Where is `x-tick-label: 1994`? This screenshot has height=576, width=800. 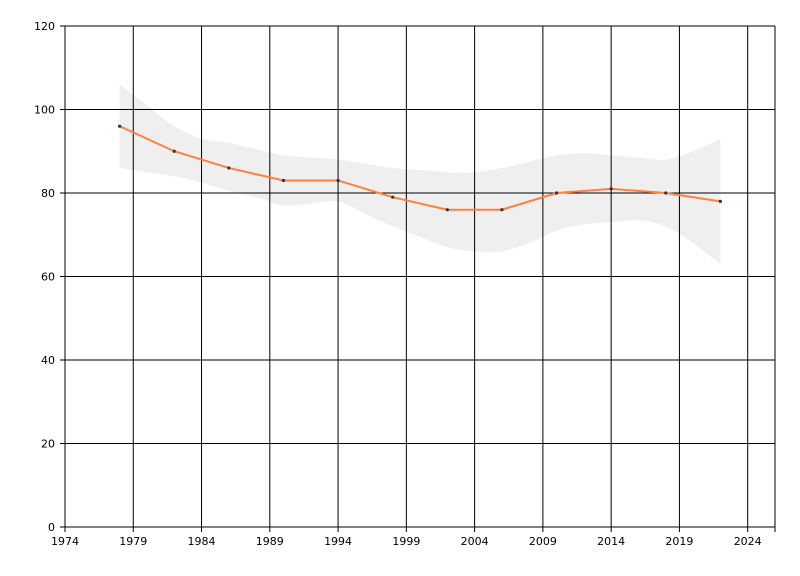 x-tick-label: 1994 is located at coordinates (338, 541).